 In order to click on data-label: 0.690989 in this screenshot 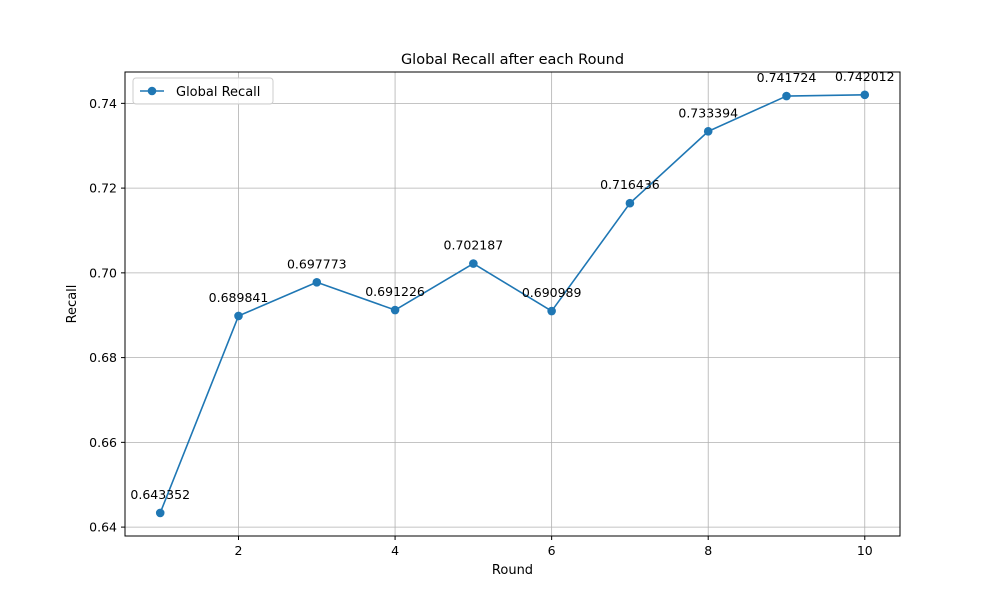, I will do `click(552, 292)`.